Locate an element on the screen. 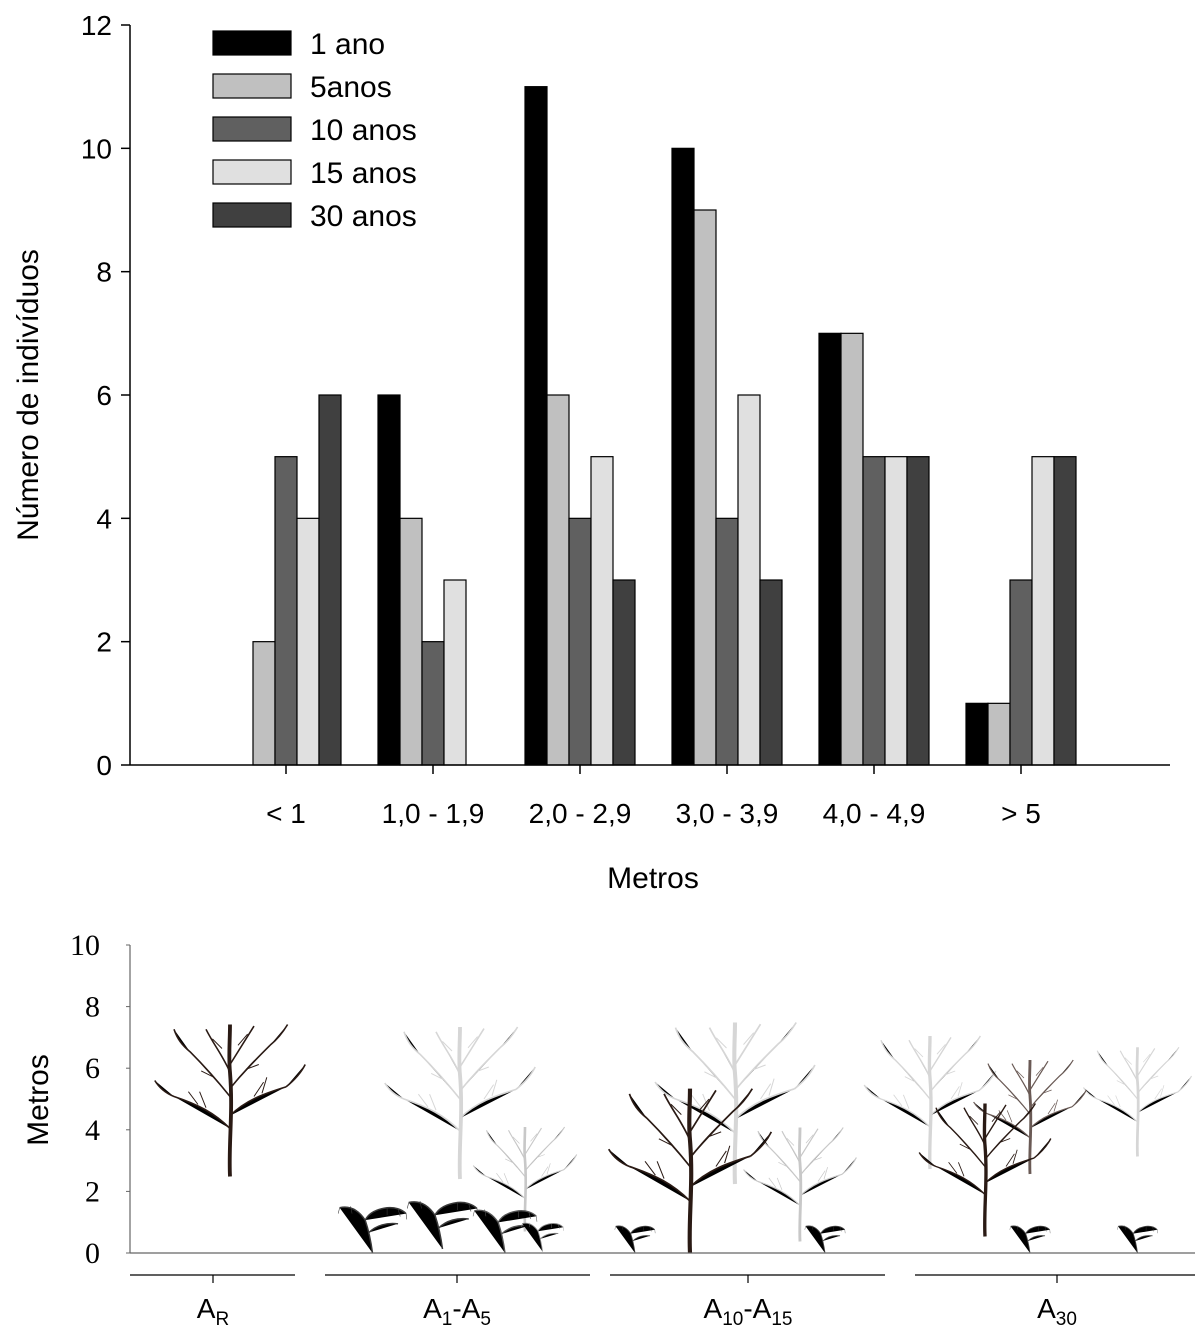 The width and height of the screenshot is (1195, 1329). legend-label: 30 anos is located at coordinates (363, 216).